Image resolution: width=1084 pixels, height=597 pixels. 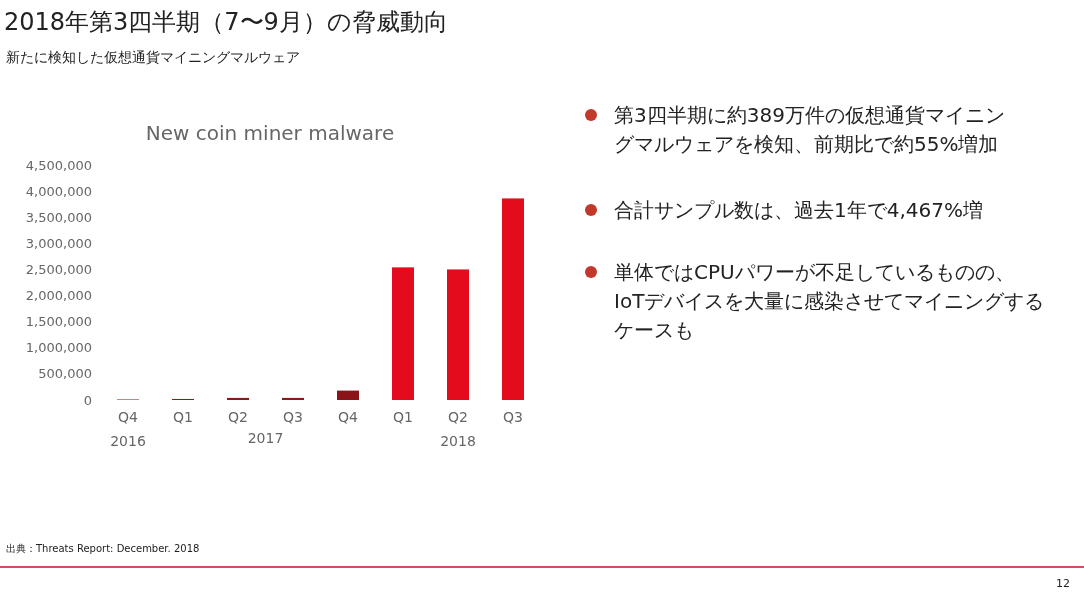 What do you see at coordinates (58, 243) in the screenshot?
I see `y-tick-label: 3,000,000` at bounding box center [58, 243].